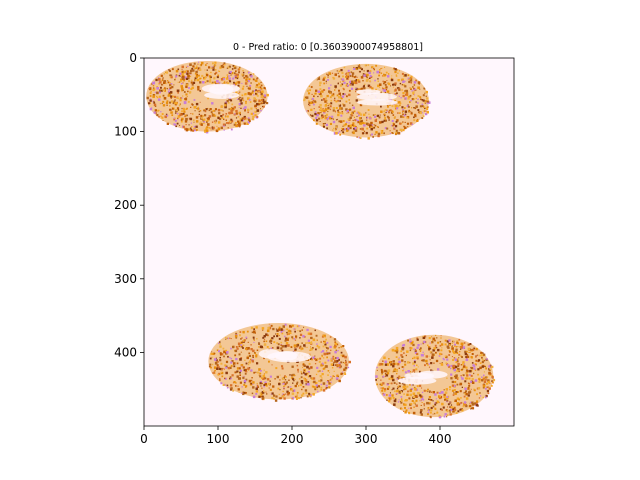 This screenshot has width=640, height=480. I want to click on x-tick-label: 200, so click(292, 439).